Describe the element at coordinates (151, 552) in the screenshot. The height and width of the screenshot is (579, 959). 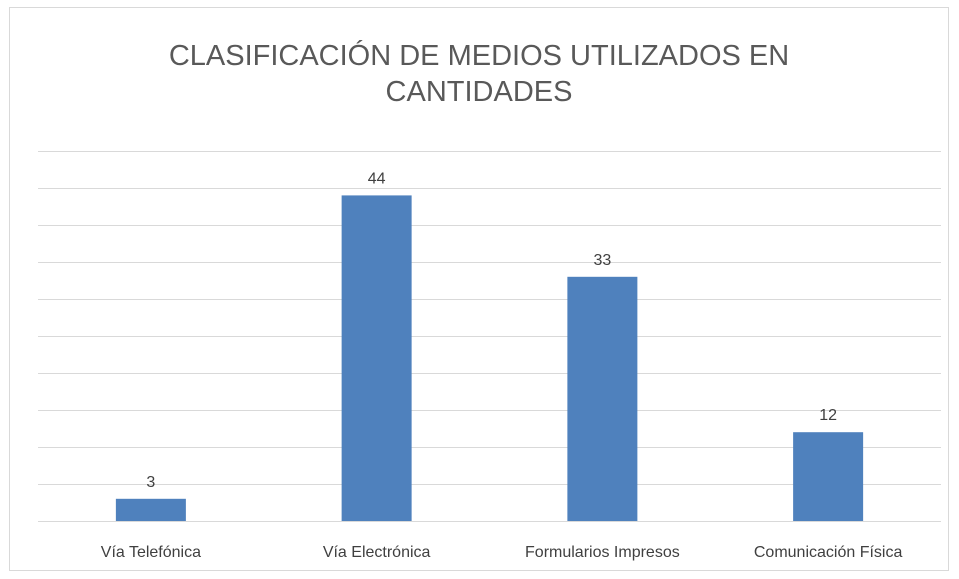
I see `x-tick-label: Vía Telefónica` at that location.